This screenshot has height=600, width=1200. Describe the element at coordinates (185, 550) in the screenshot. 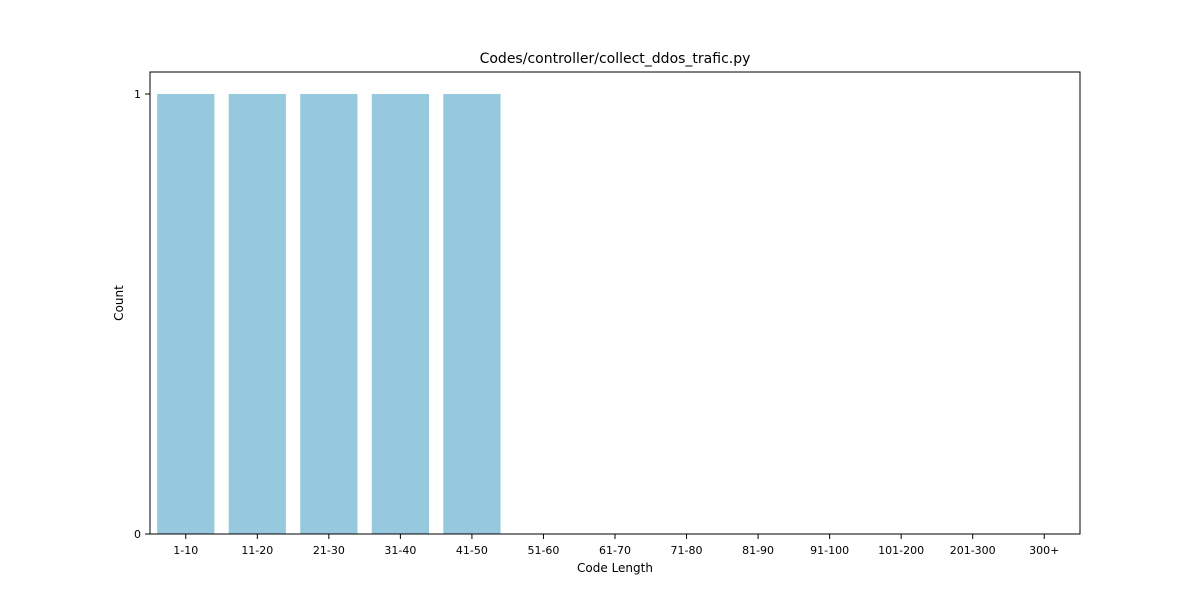

I see `x-tick-label: 1-10` at that location.